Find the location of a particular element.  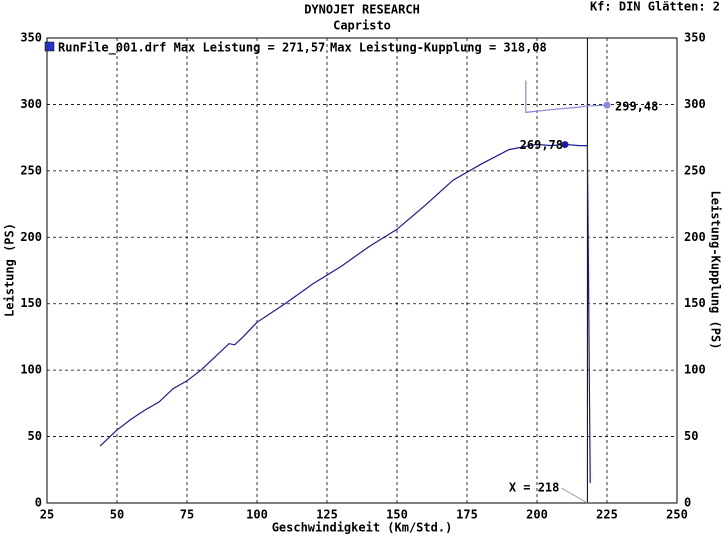

y-tick-label: 0 is located at coordinates (38, 503).